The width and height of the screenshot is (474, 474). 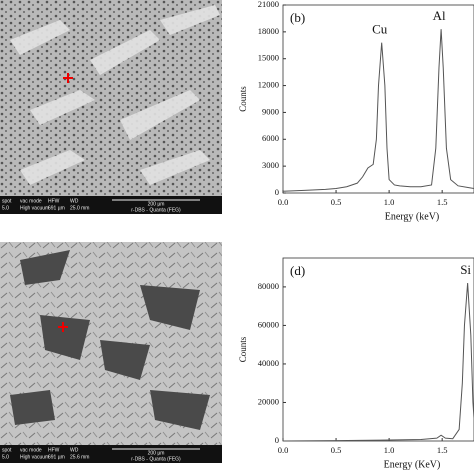 I want to click on info-value: 25.0 mm, so click(x=79, y=208).